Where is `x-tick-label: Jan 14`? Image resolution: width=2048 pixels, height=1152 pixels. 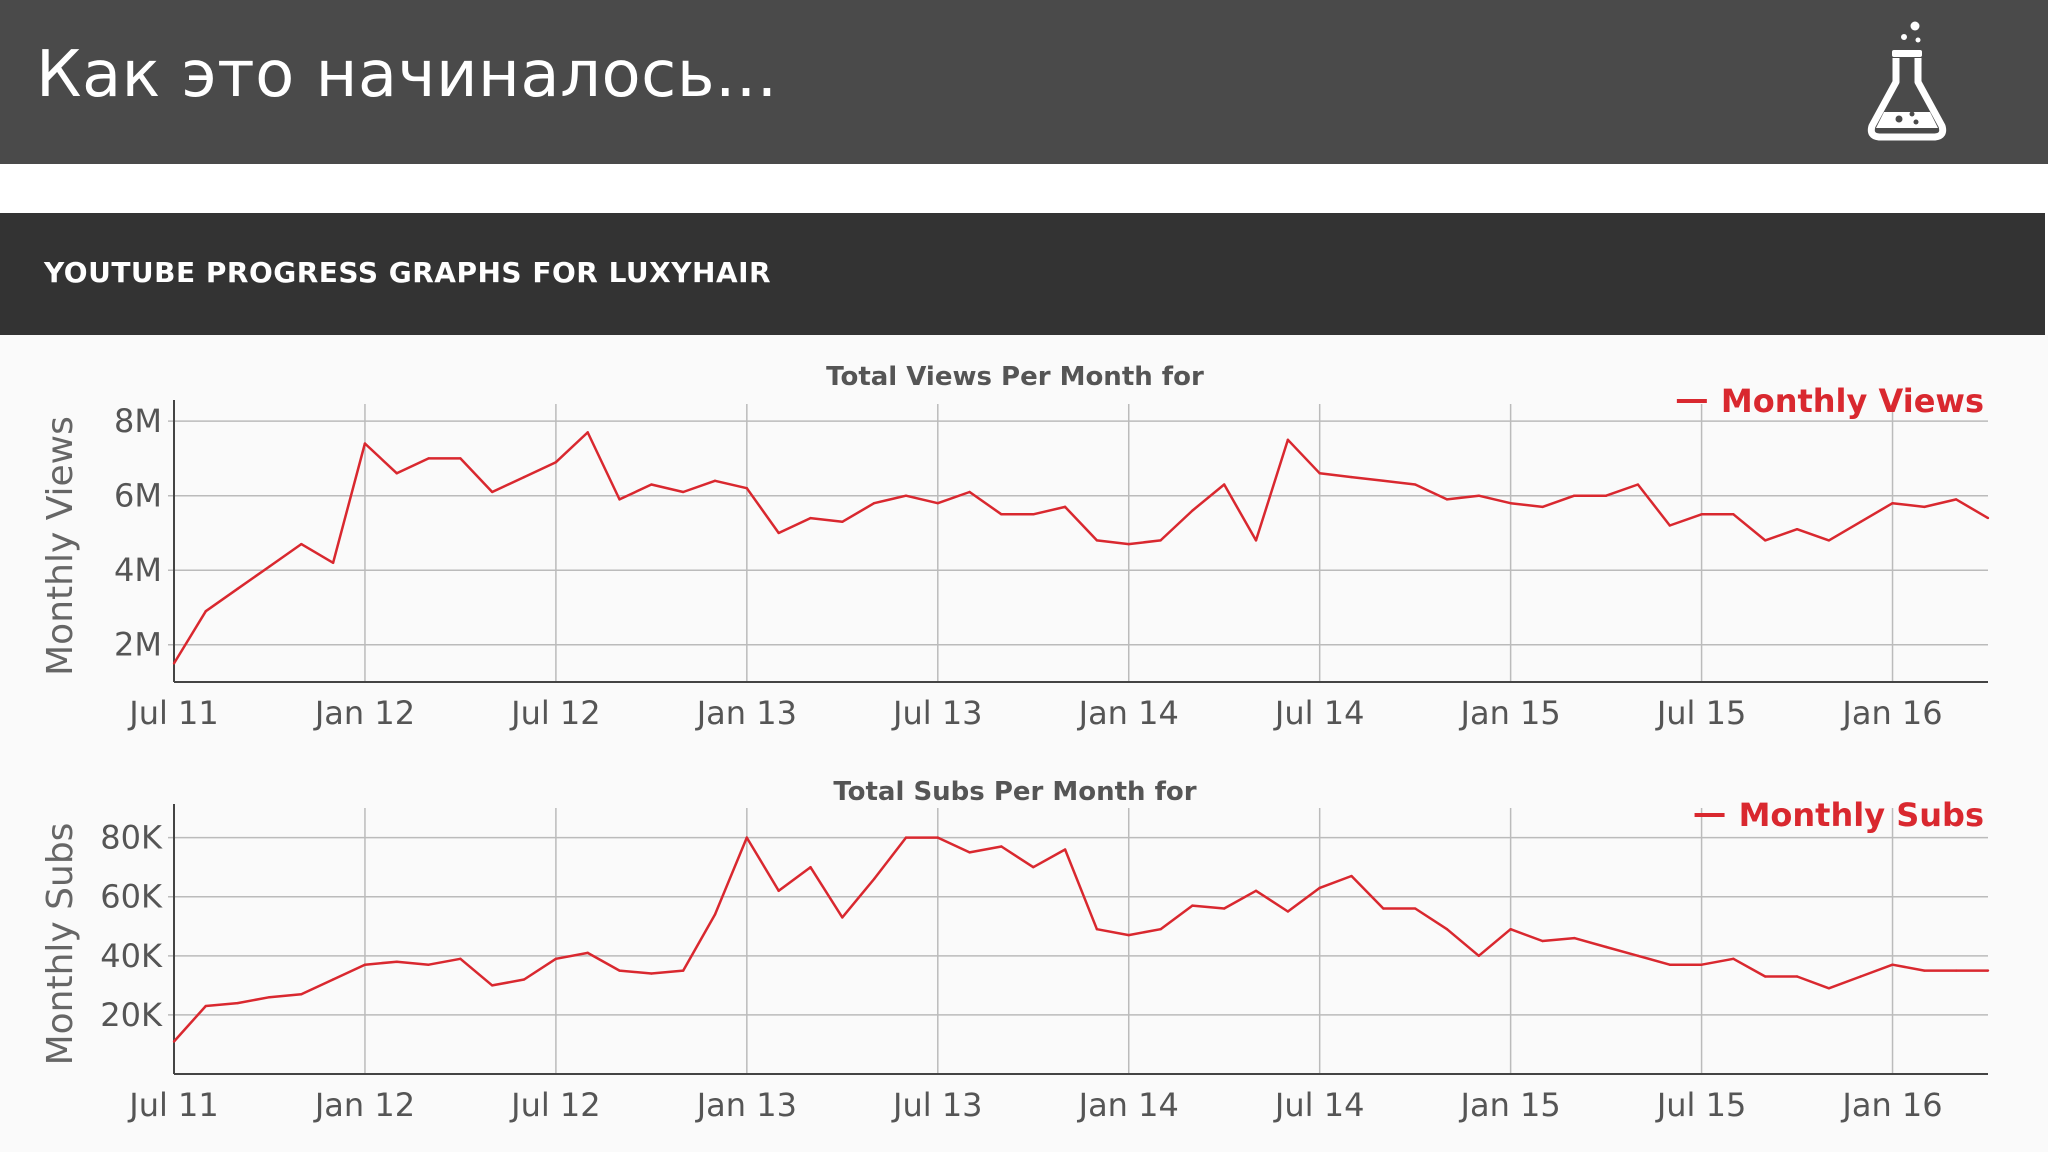 x-tick-label: Jan 14 is located at coordinates (1128, 1105).